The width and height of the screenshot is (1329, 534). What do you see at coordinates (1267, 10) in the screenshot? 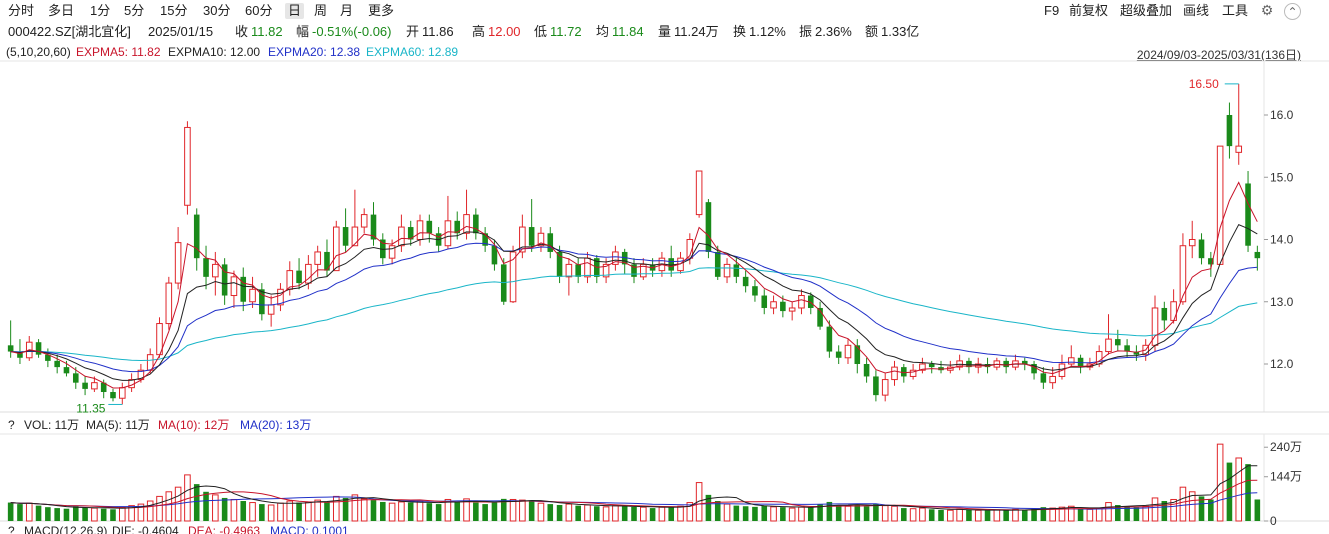
I see `settings-gear-icon: ⚙` at bounding box center [1267, 10].